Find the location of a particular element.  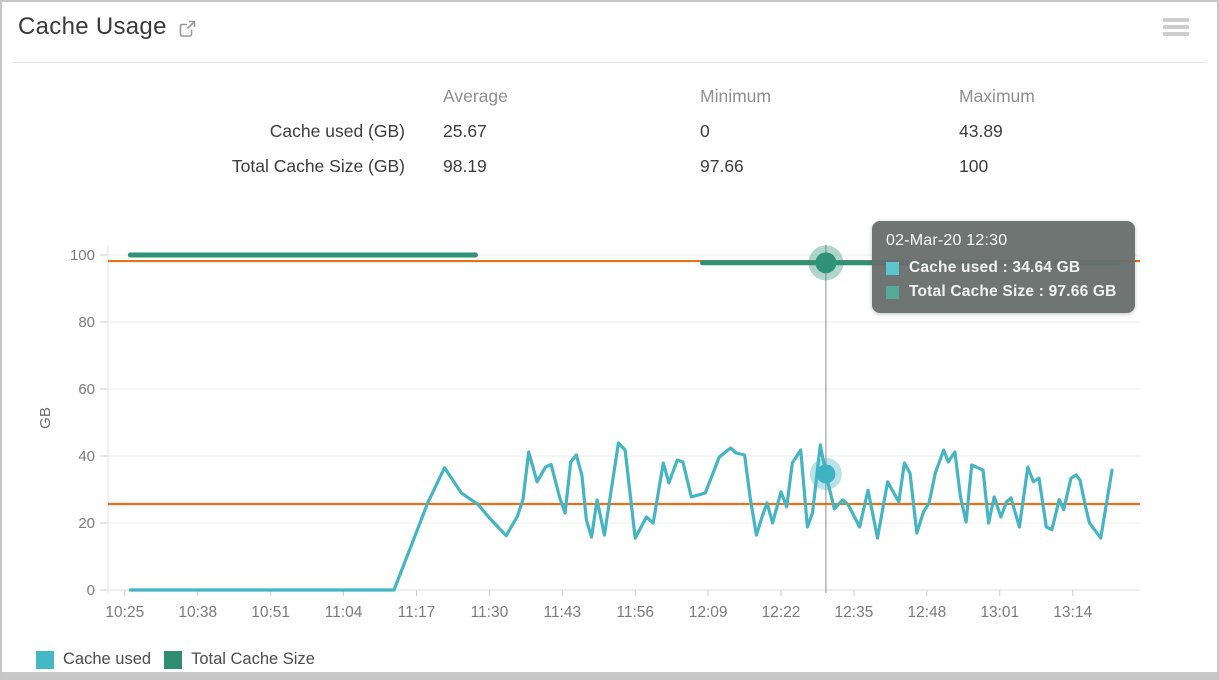

stats-col-maximum: Maximum is located at coordinates (997, 96).